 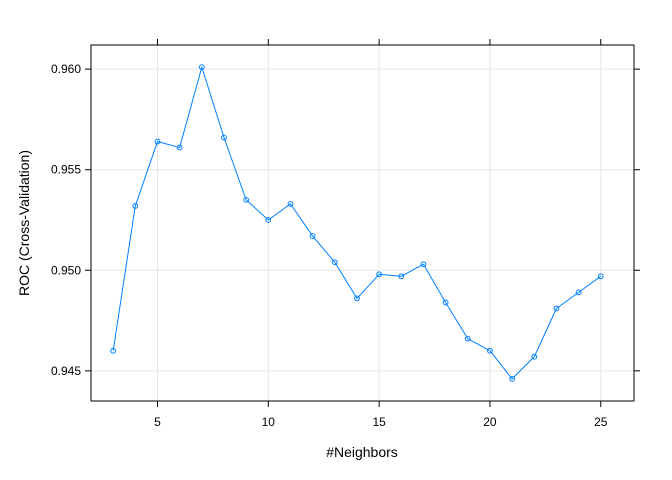 What do you see at coordinates (66, 69) in the screenshot?
I see `y-tick-label: 0.960` at bounding box center [66, 69].